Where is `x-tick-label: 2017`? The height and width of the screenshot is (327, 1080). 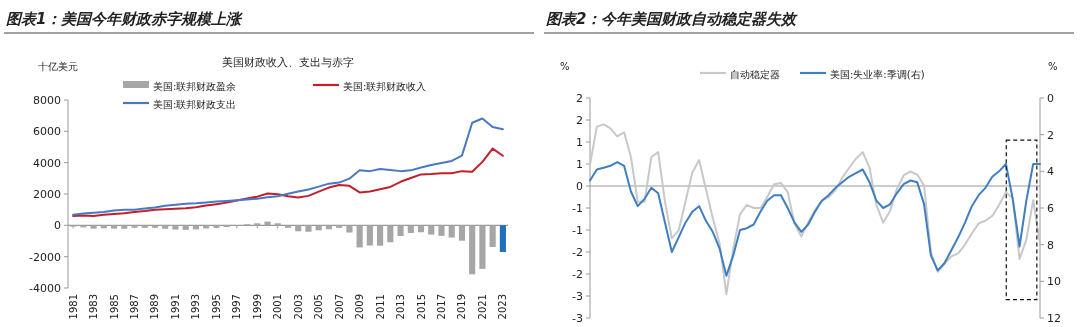
x-tick-label: 2017 is located at coordinates (441, 307).